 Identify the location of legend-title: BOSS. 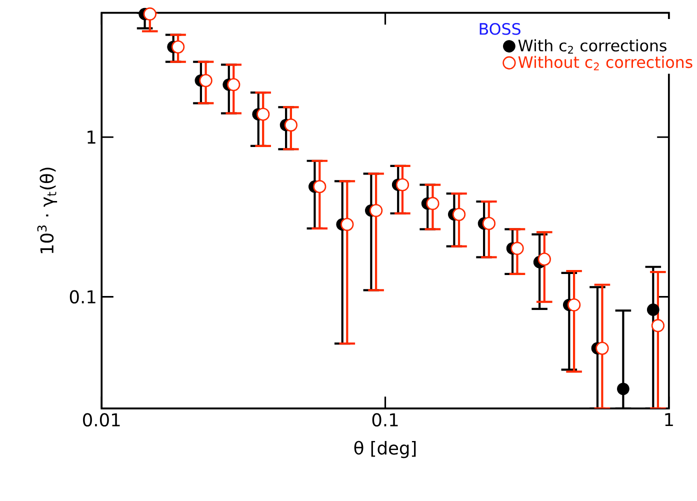
(500, 28).